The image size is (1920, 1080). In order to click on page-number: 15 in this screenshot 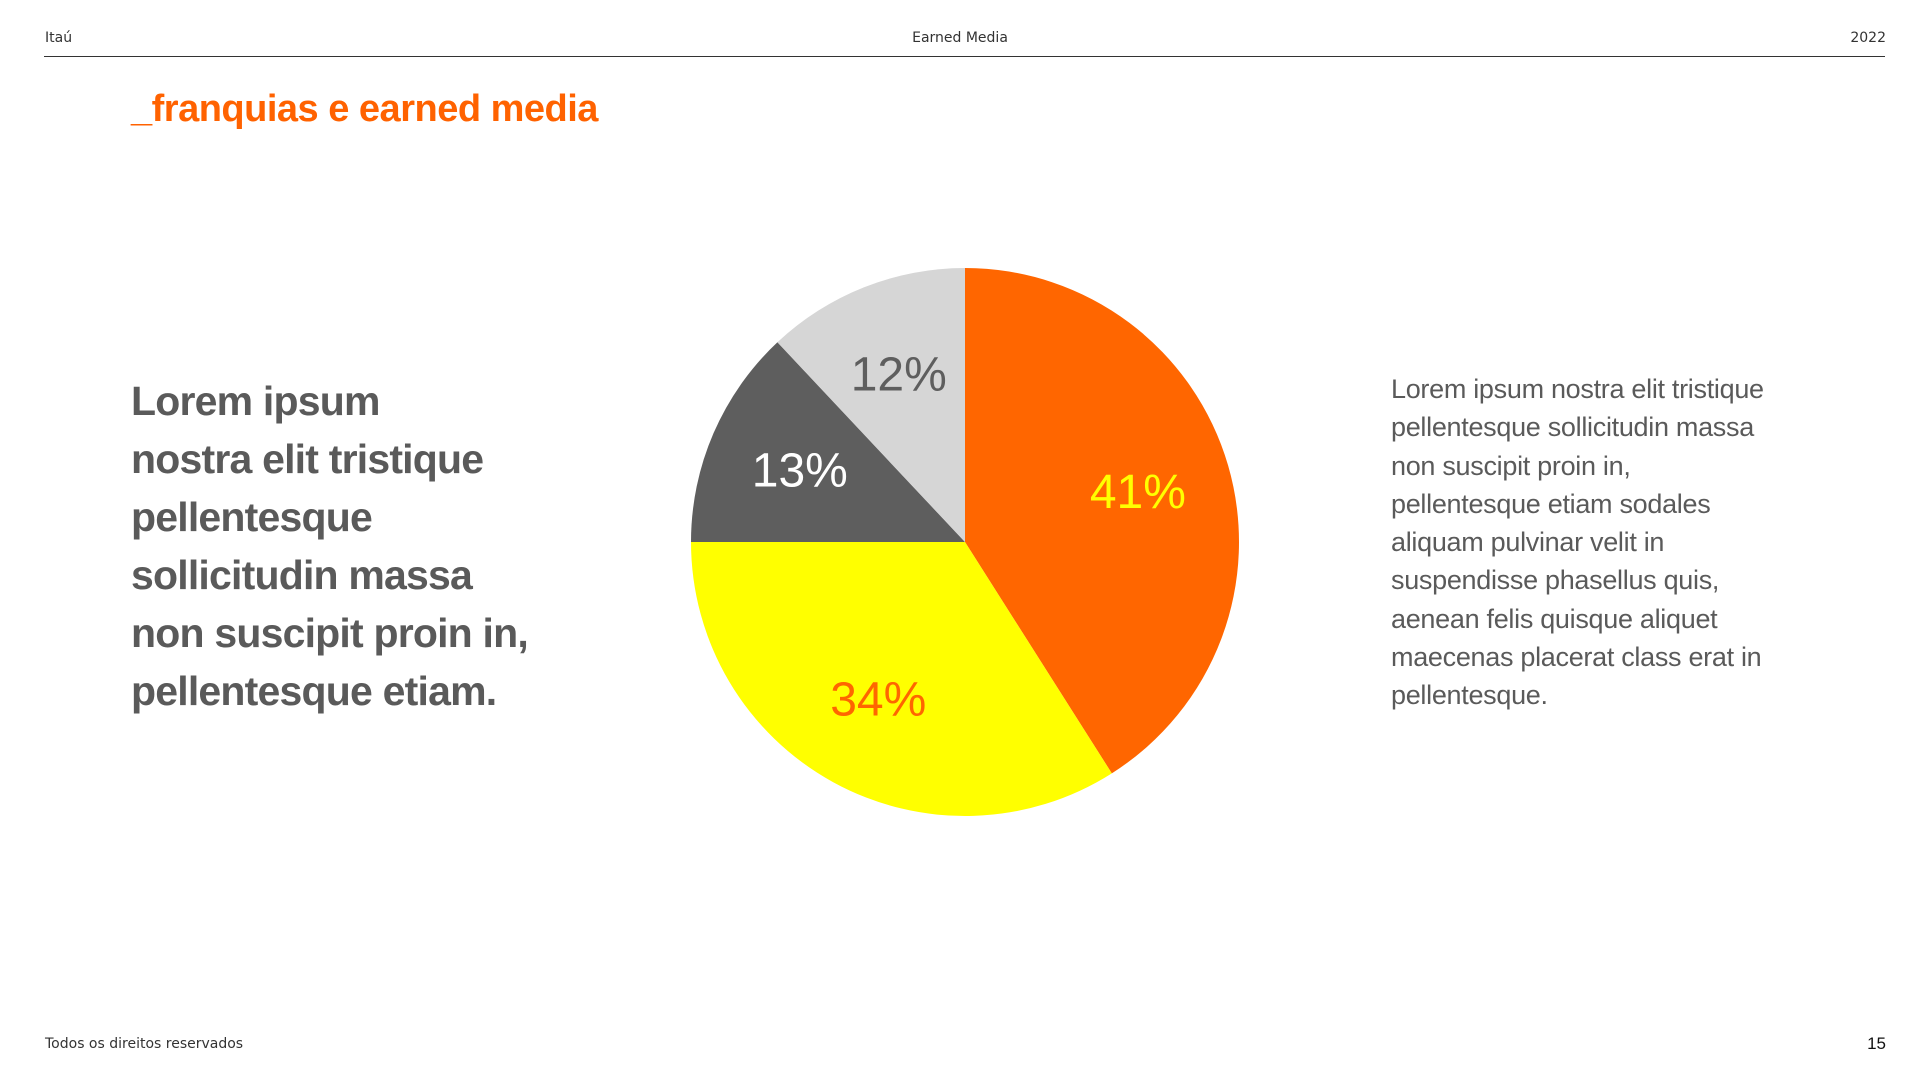, I will do `click(1876, 1043)`.